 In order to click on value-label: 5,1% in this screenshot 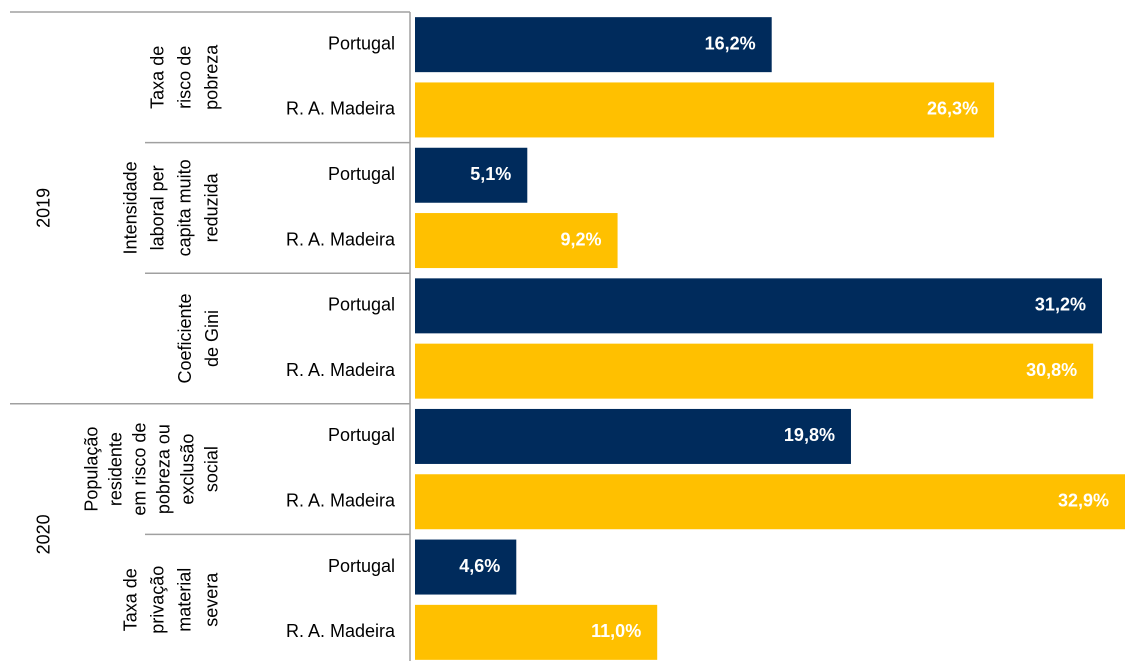, I will do `click(490, 174)`.